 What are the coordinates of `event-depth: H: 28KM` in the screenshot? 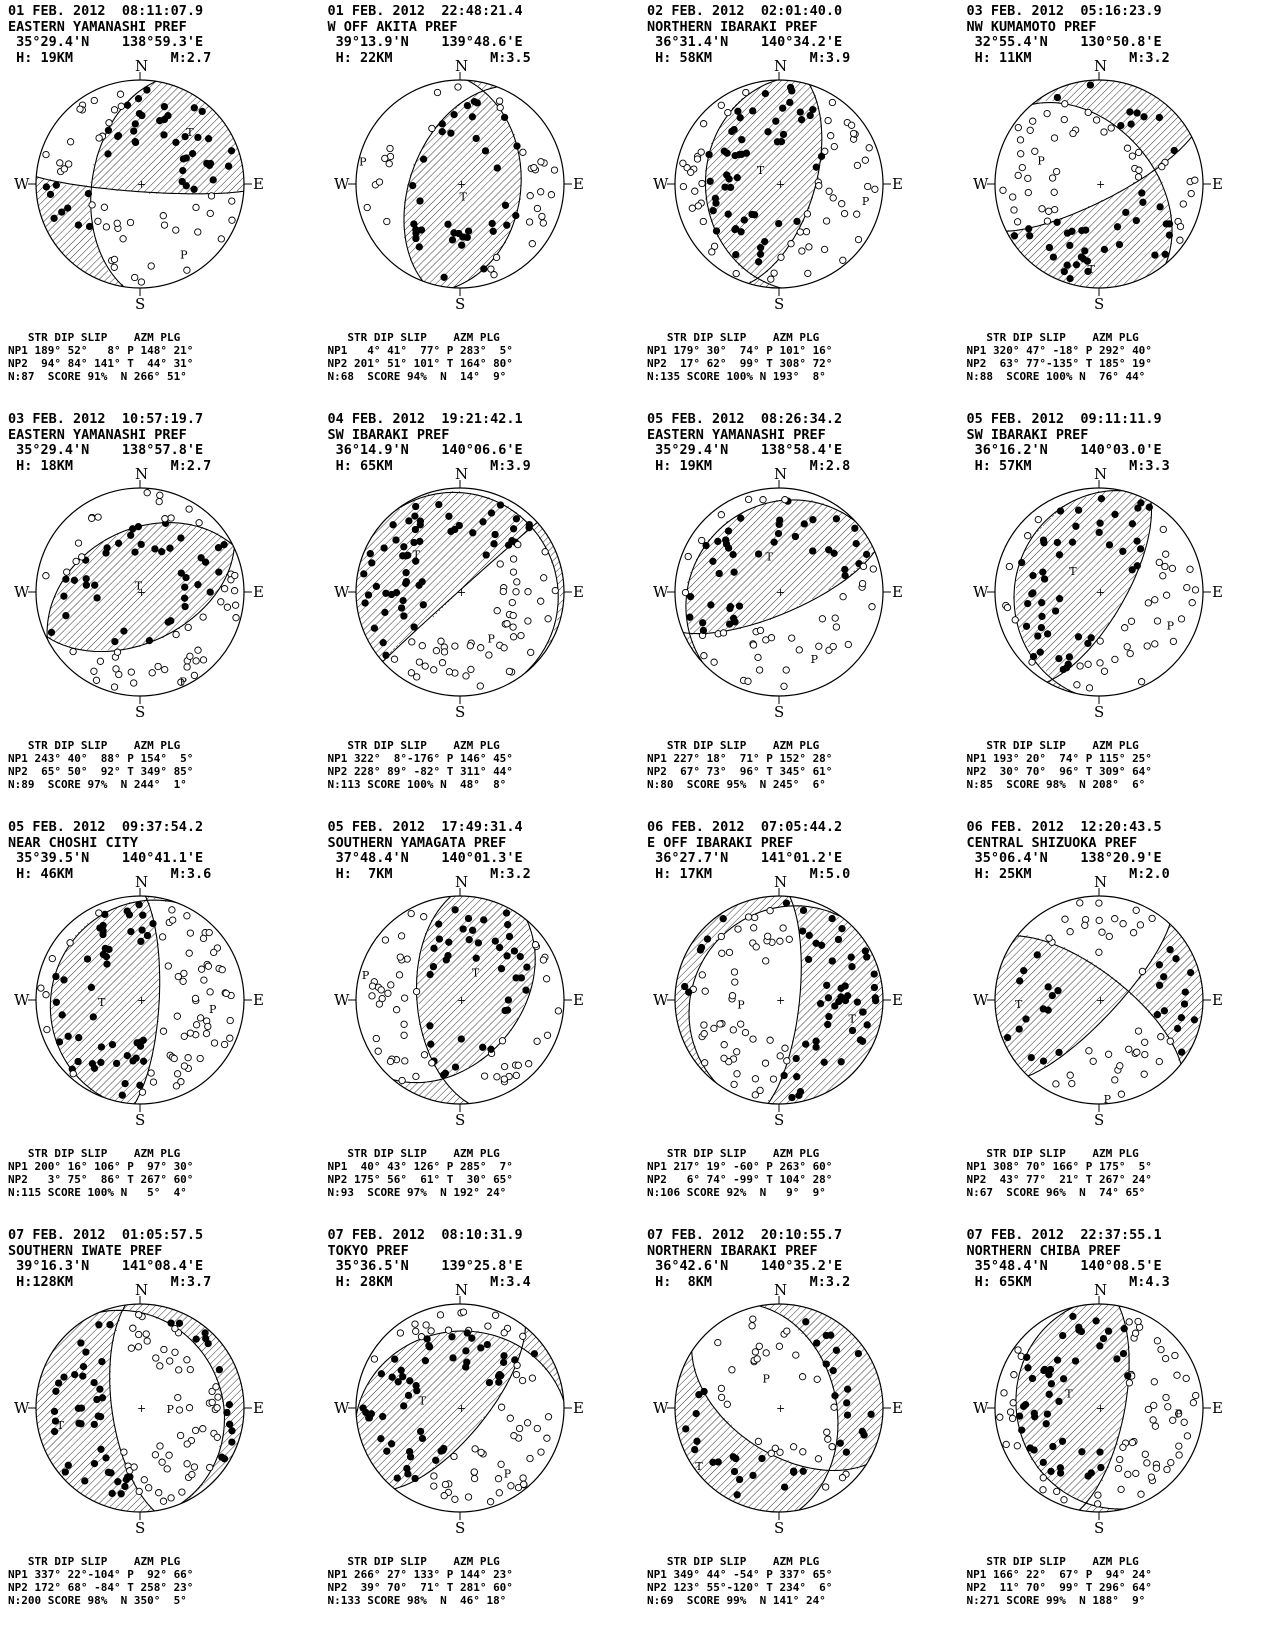 It's located at (364, 1281).